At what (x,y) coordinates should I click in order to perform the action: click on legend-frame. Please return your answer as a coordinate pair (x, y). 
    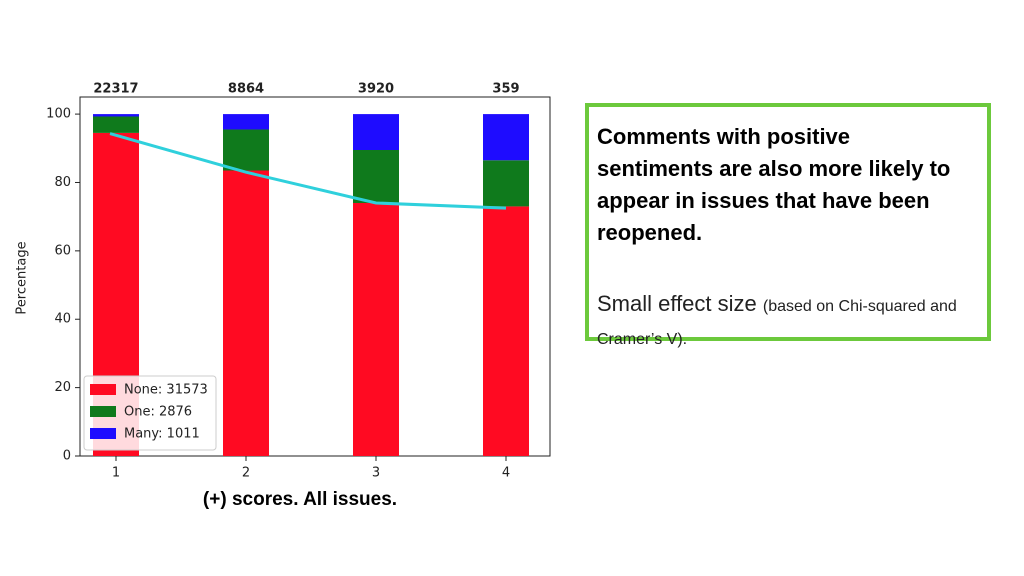
    Looking at the image, I should click on (150, 413).